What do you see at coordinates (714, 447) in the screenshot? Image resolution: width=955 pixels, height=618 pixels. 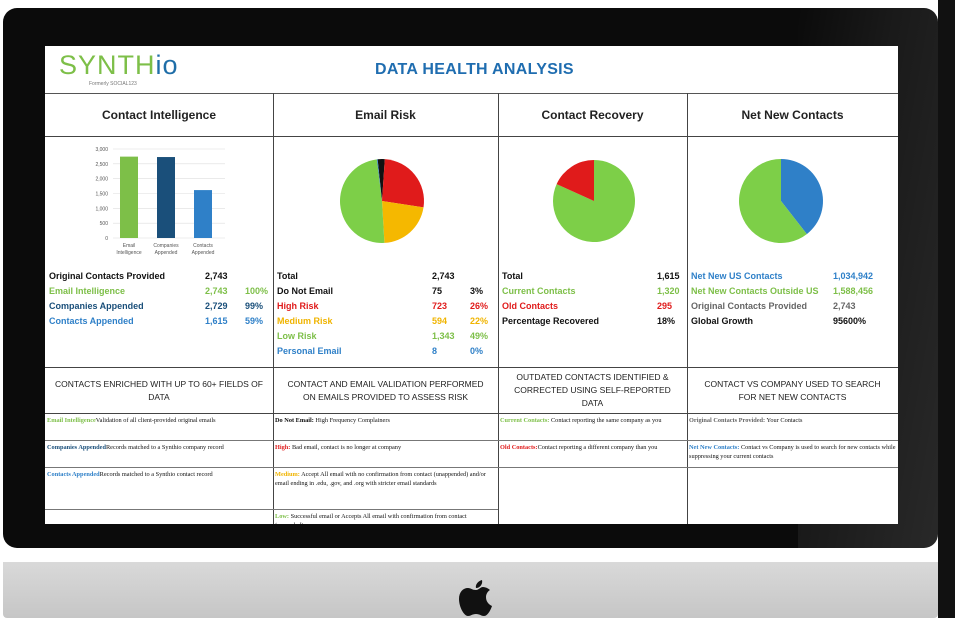 I see `definition-term: Net New Contacts:` at bounding box center [714, 447].